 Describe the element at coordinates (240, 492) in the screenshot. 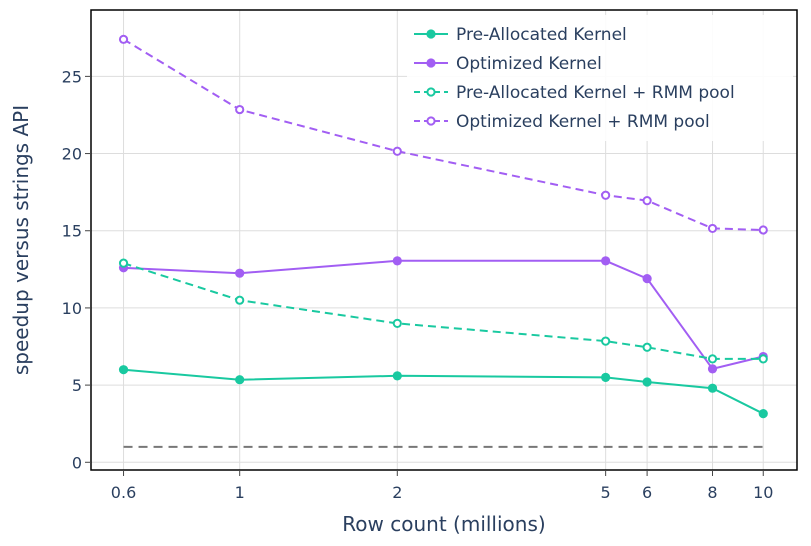

I see `x-tick-label: 1` at that location.